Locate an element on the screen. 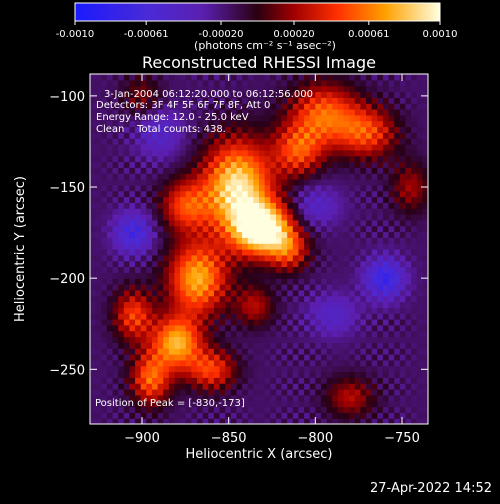 This screenshot has height=504, width=500. colorbar is located at coordinates (257, 12).